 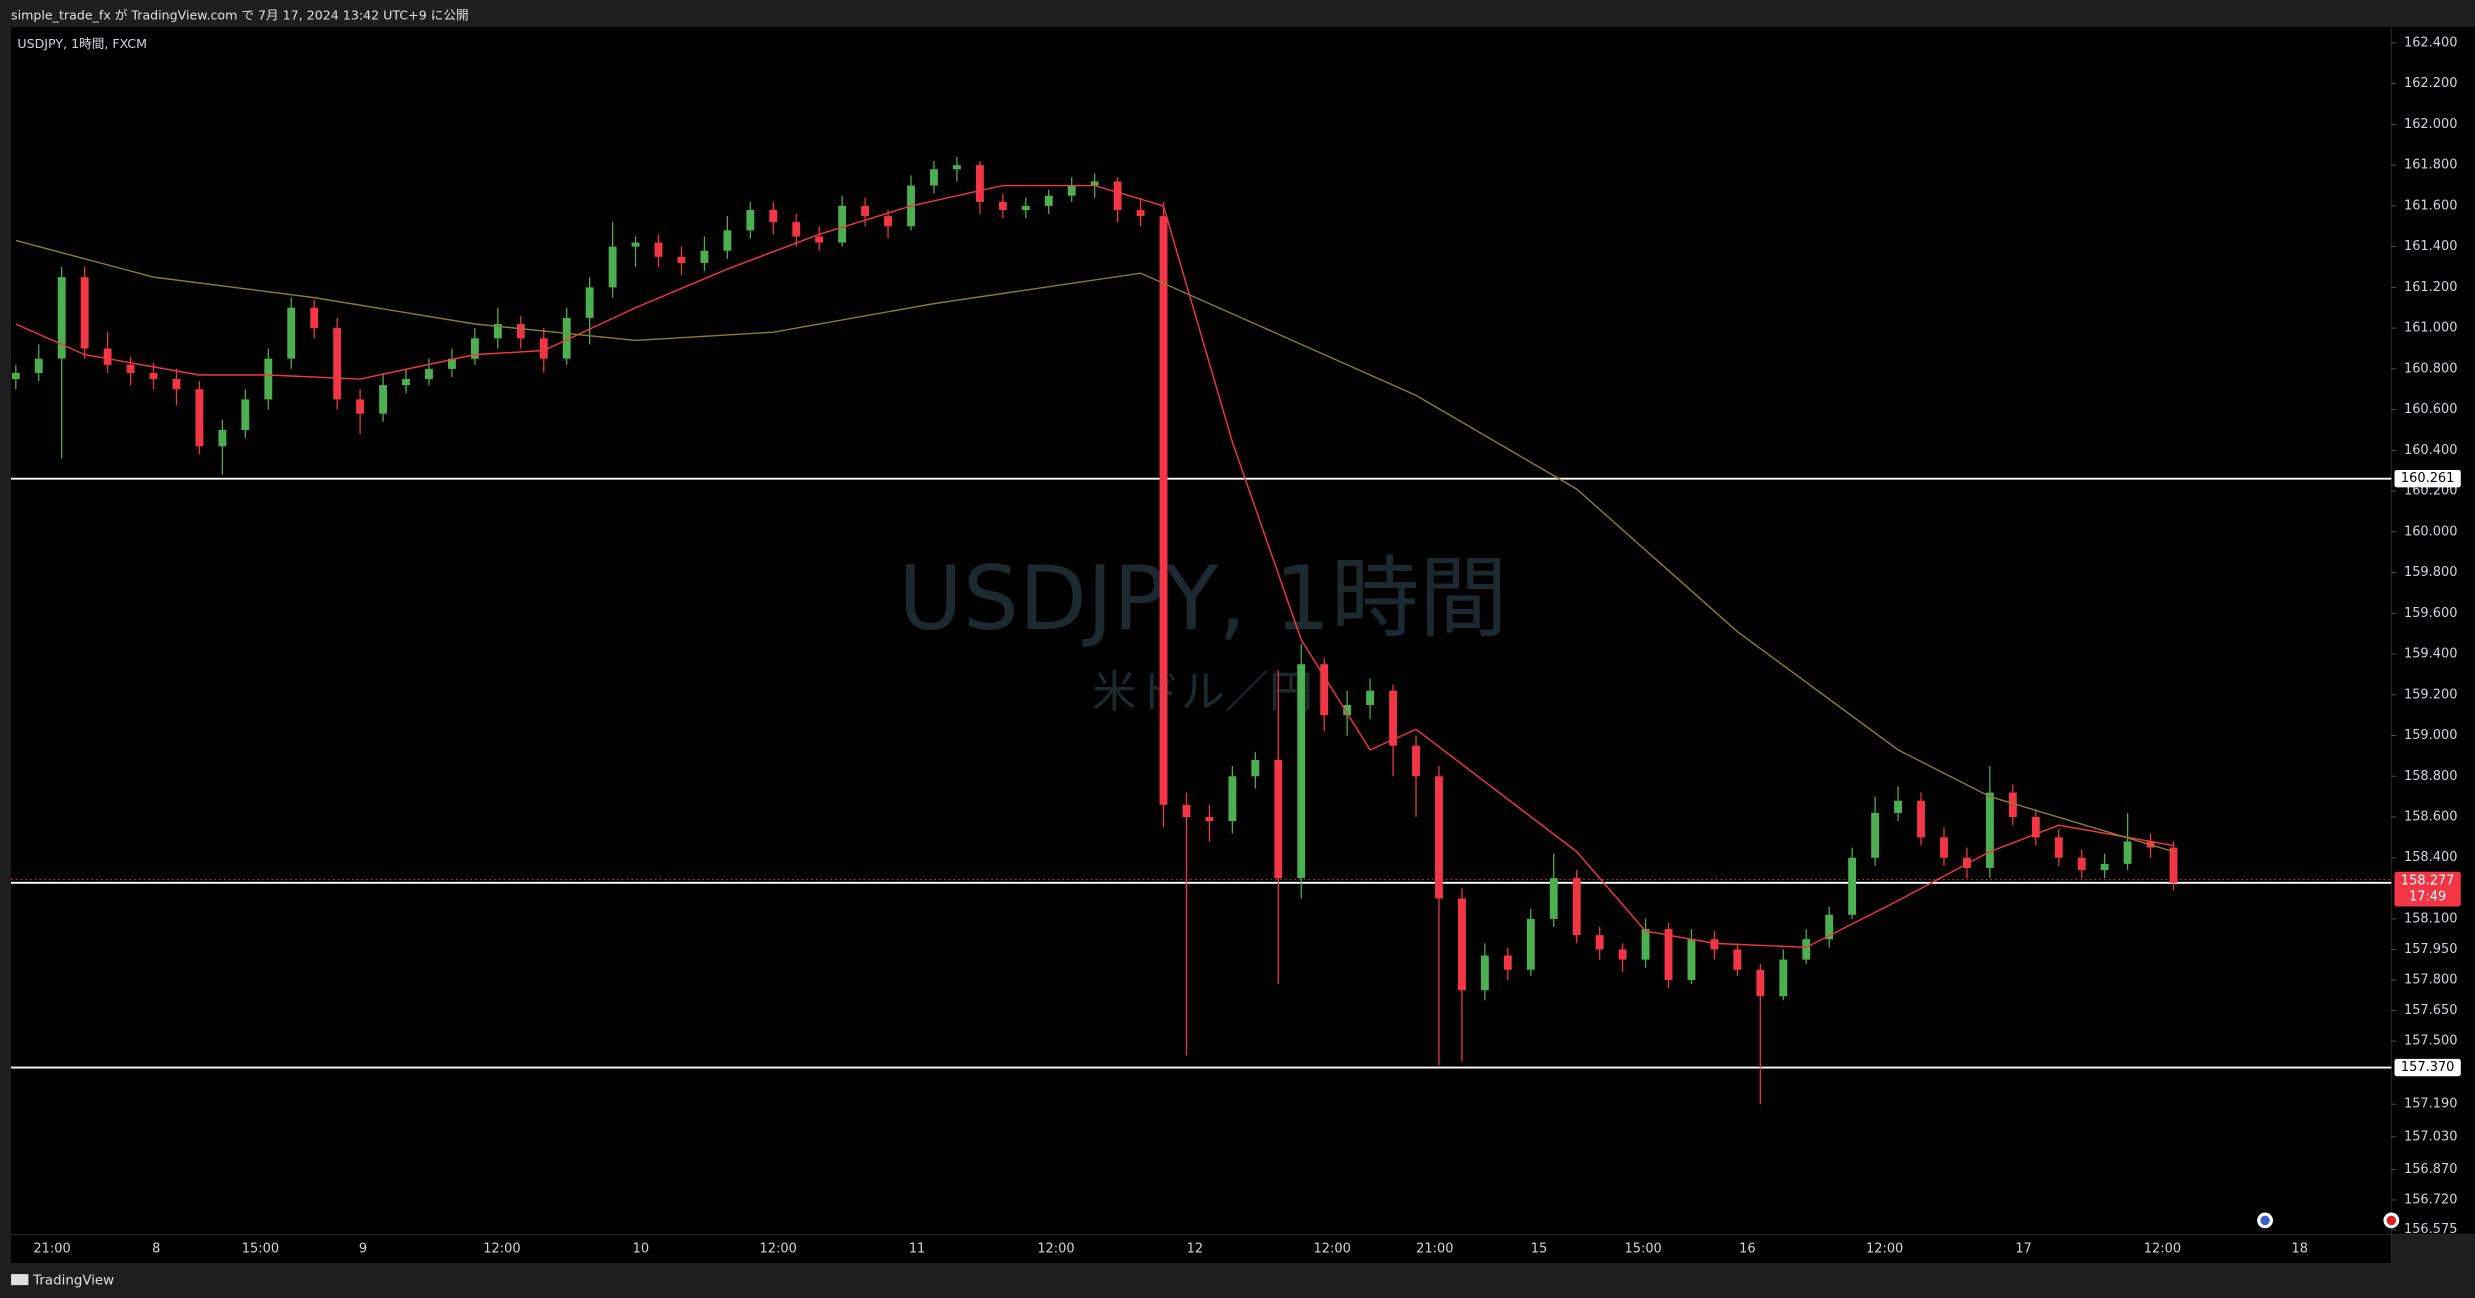 I want to click on y-tick-label: 156.870, so click(x=2431, y=1169).